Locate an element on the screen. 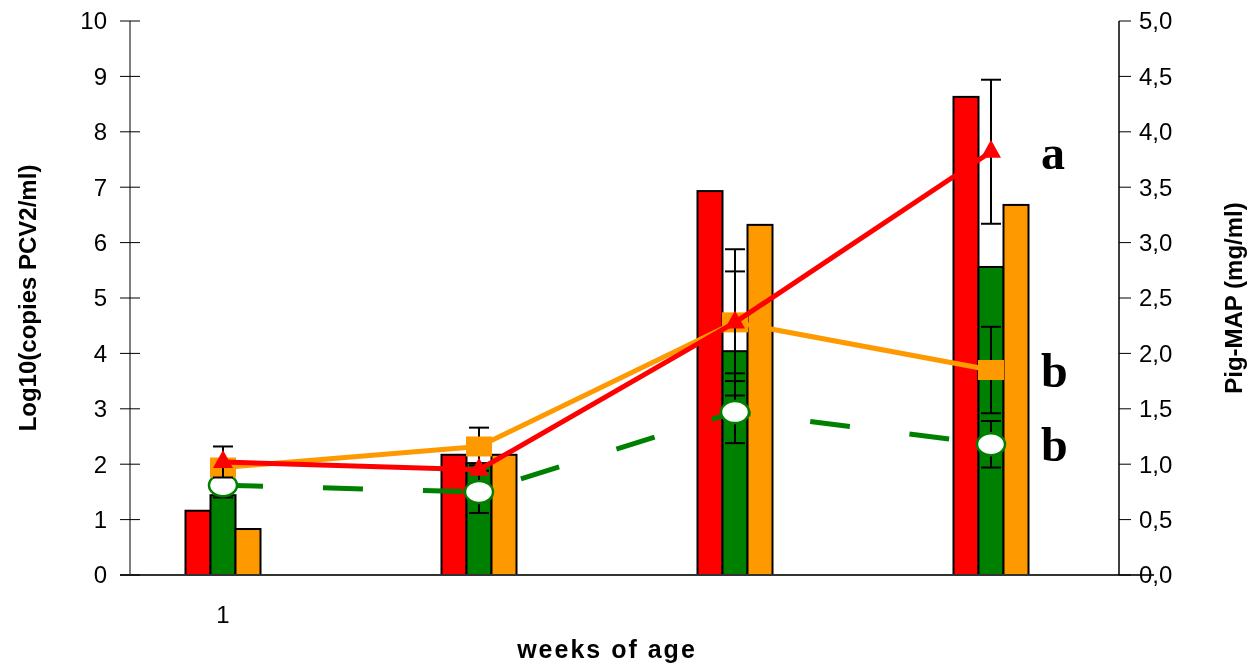  y-axis-title: Log10(copies PCV2/ml) is located at coordinates (27, 298).